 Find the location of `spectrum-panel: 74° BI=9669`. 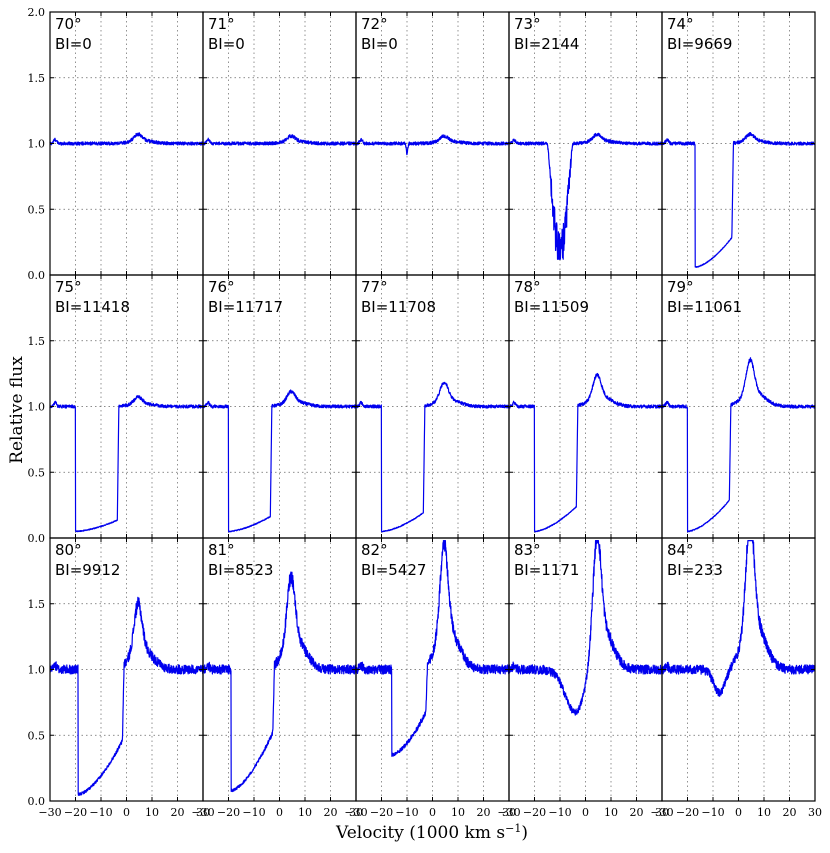

spectrum-panel: 74° BI=9669 is located at coordinates (738, 143).